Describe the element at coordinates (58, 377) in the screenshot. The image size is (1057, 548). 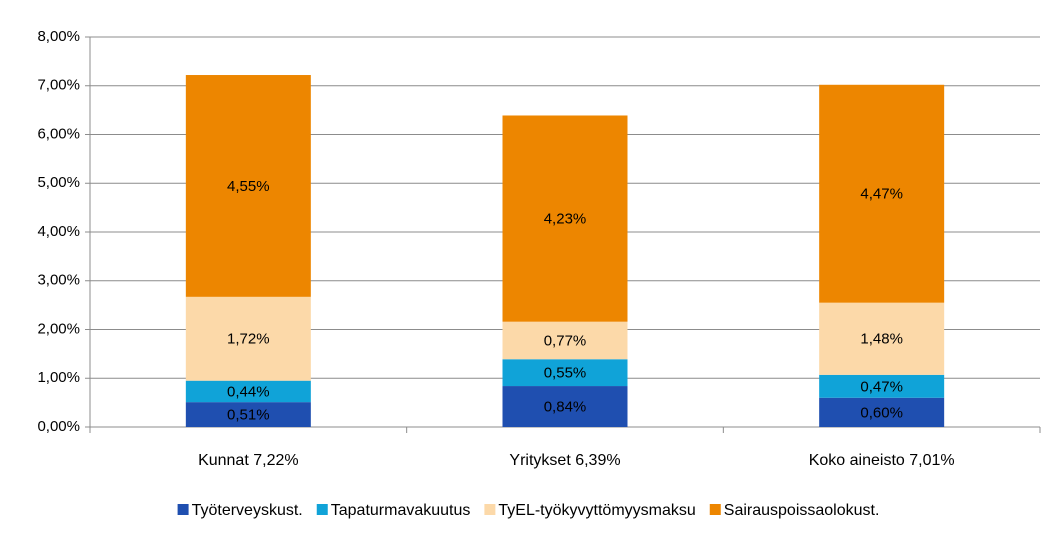
I see `y-tick-label: 1,00%` at that location.